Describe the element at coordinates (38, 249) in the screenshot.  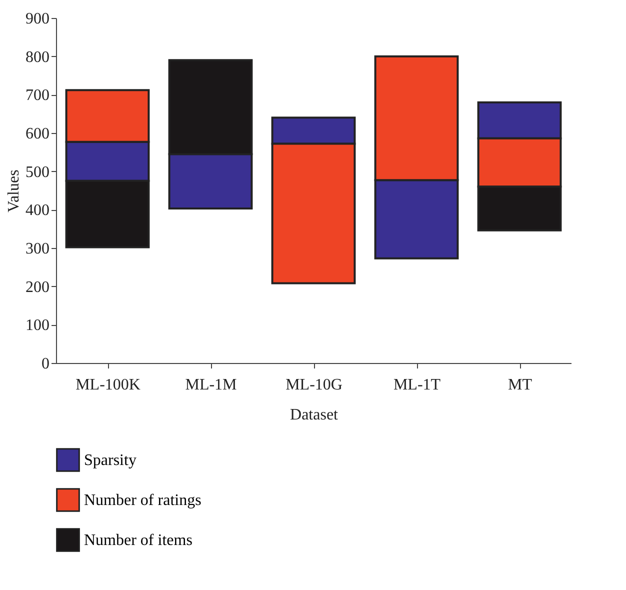
I see `y-tick-label: 300` at that location.